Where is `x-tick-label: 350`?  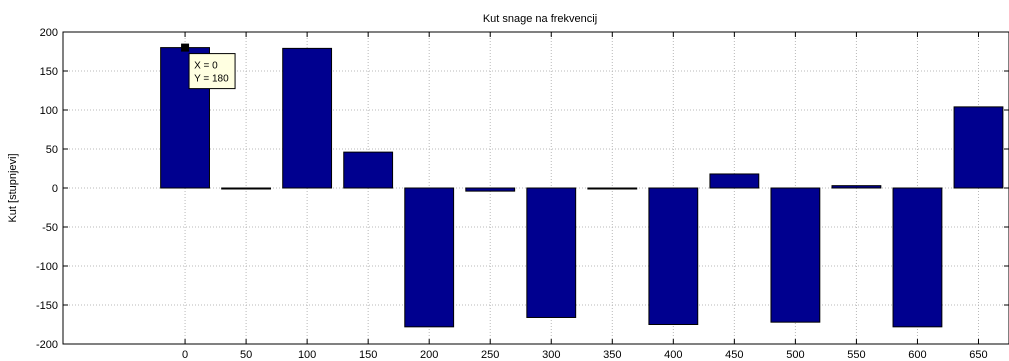
x-tick-label: 350 is located at coordinates (612, 355).